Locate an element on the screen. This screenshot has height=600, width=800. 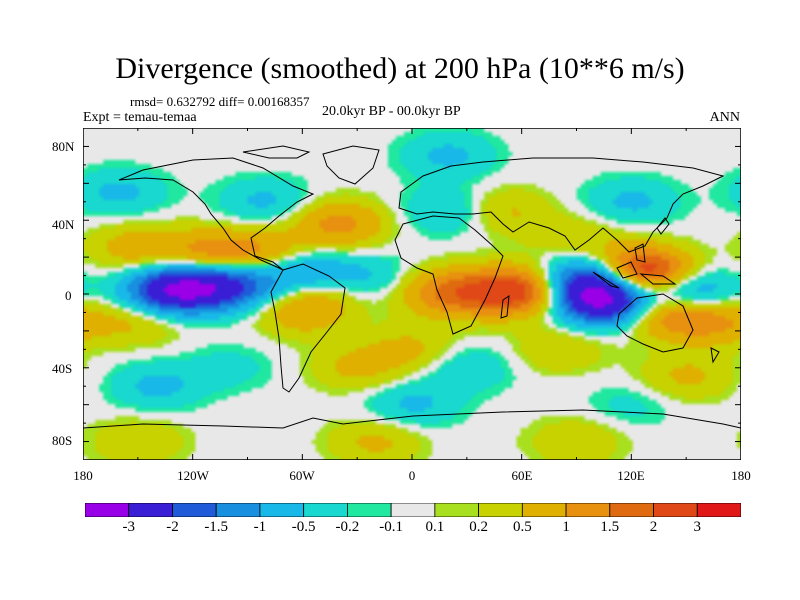
lon-label-120w: 120W is located at coordinates (193, 475).